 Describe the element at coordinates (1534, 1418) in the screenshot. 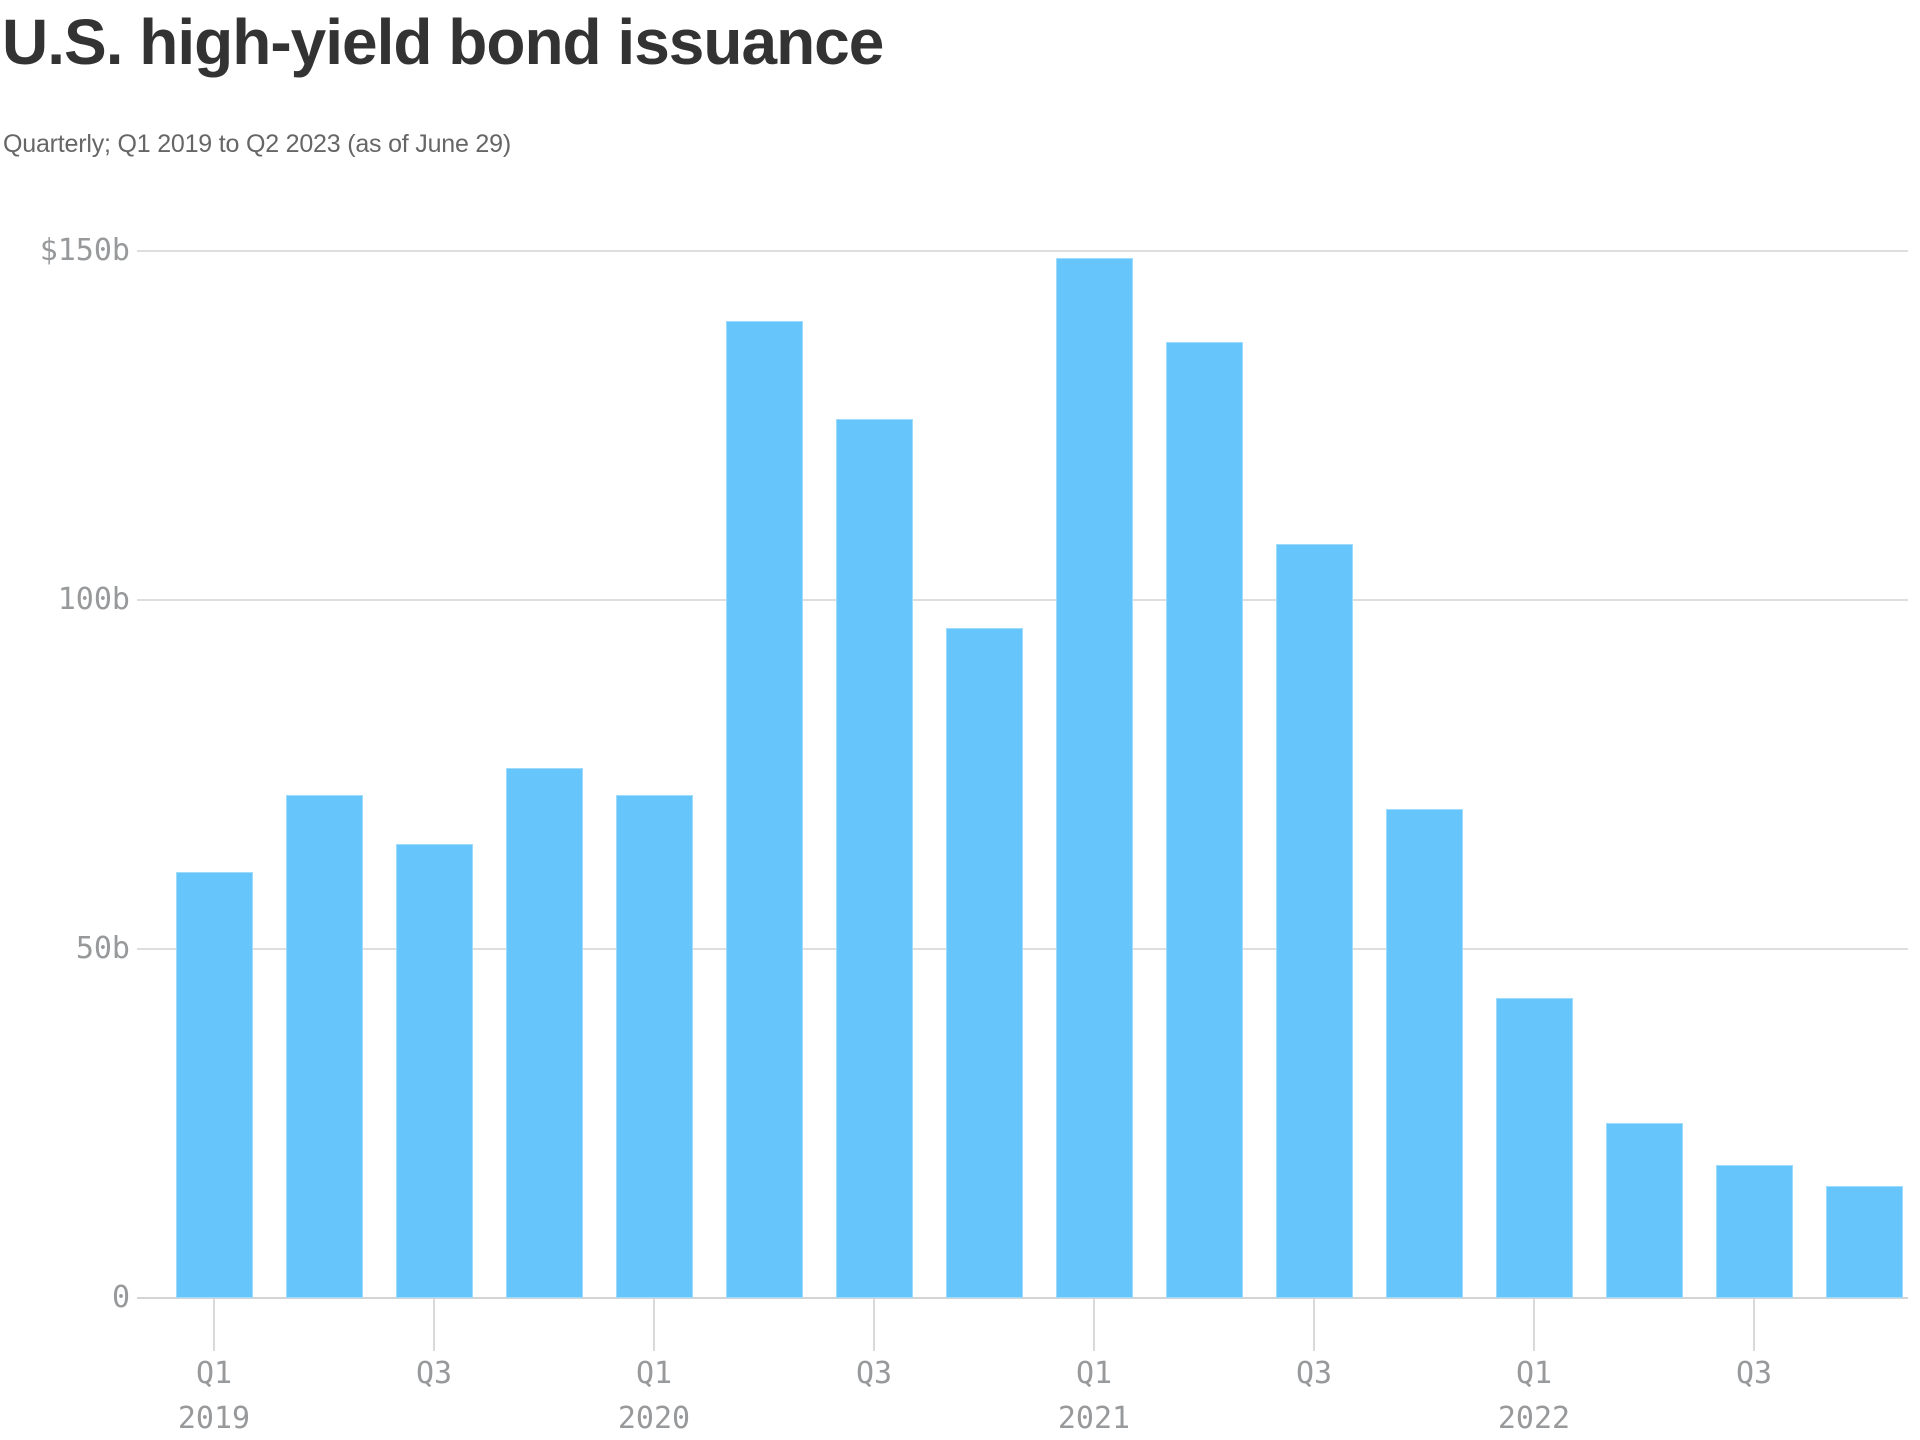

I see `x-axis-year-label: 2022` at that location.